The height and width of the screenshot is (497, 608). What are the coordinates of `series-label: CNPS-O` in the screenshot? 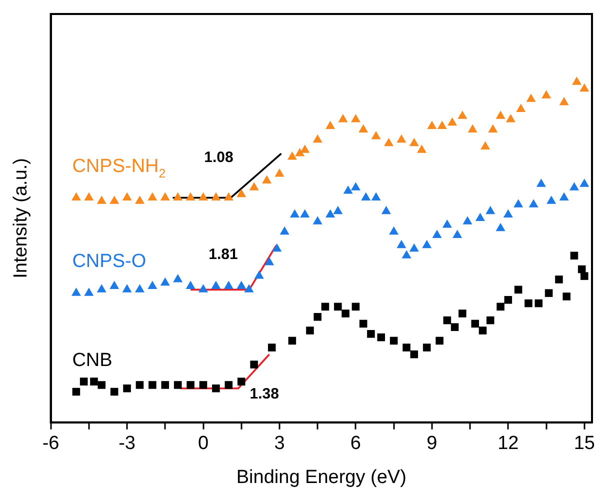 It's located at (109, 261).